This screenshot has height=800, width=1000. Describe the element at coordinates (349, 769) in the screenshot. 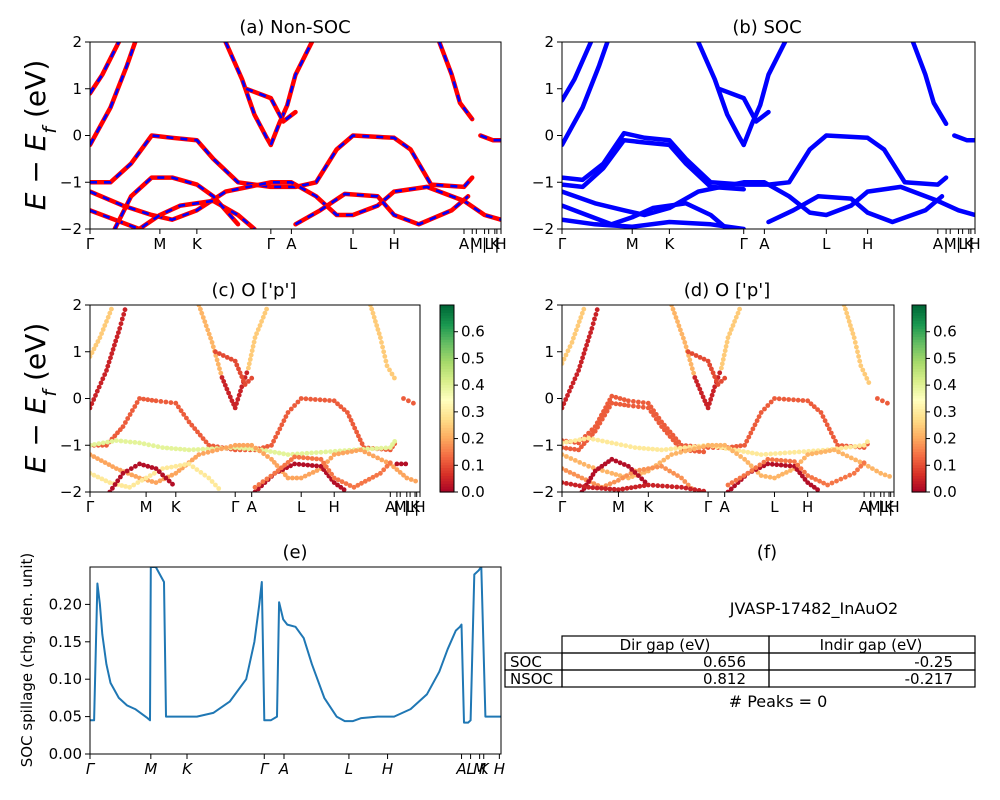

I see `x-tick-label-e: L` at that location.